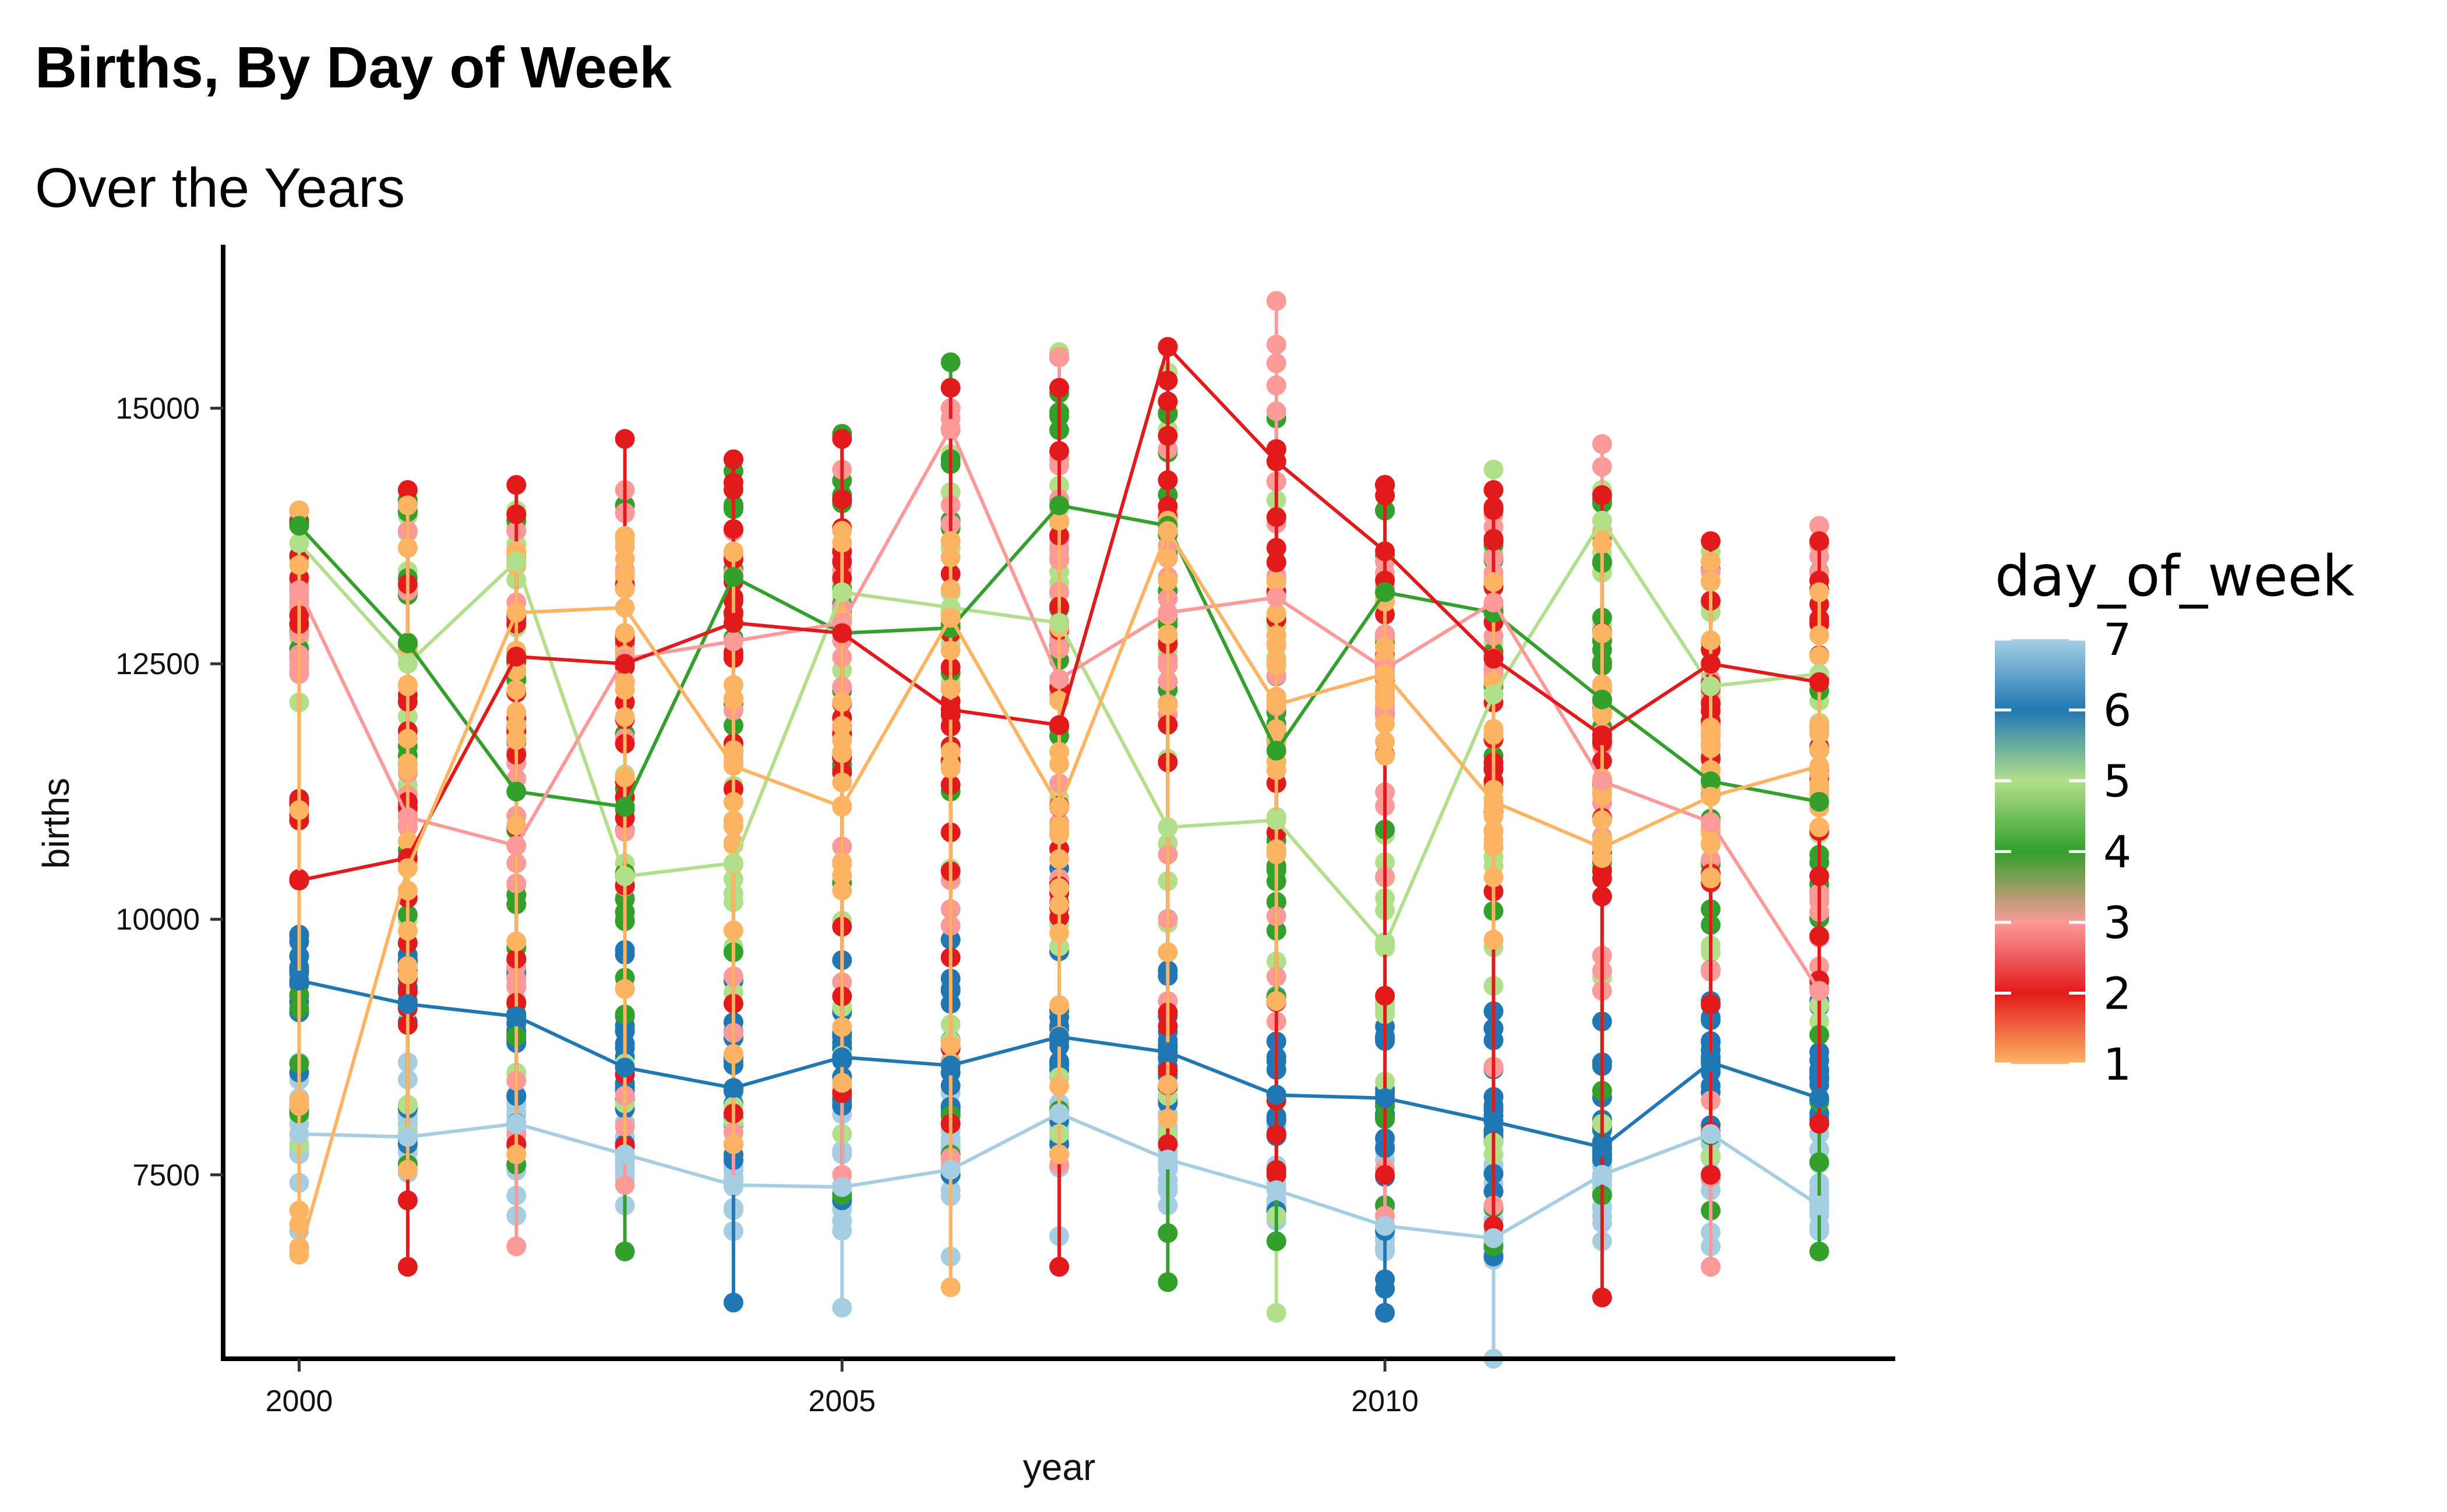 This screenshot has height=1512, width=2447. Describe the element at coordinates (1711, 664) in the screenshot. I see `series-point-day-2-2013` at that location.